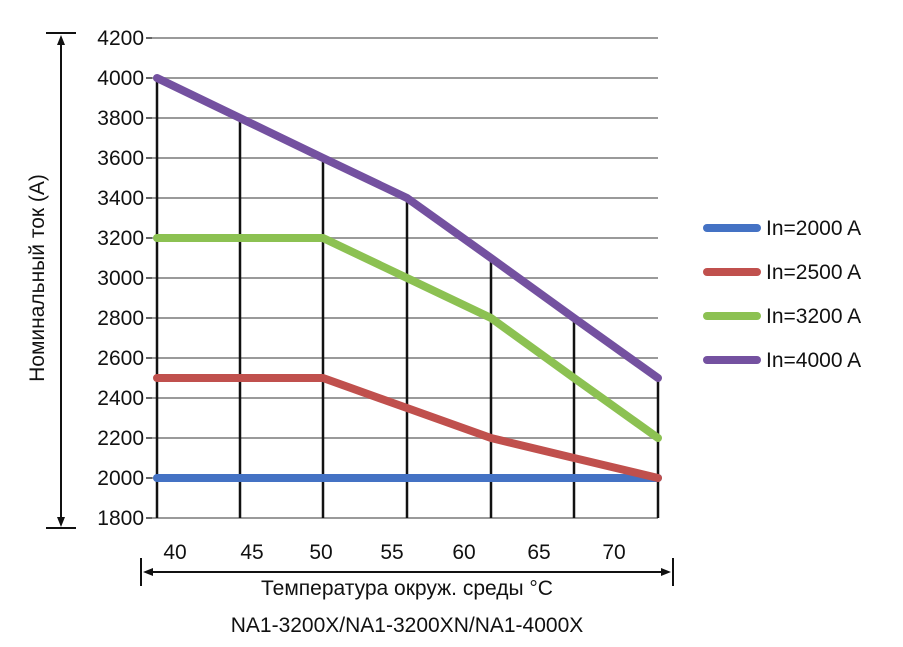 The image size is (903, 647). Describe the element at coordinates (120, 478) in the screenshot. I see `y-tick-label: 2000` at that location.